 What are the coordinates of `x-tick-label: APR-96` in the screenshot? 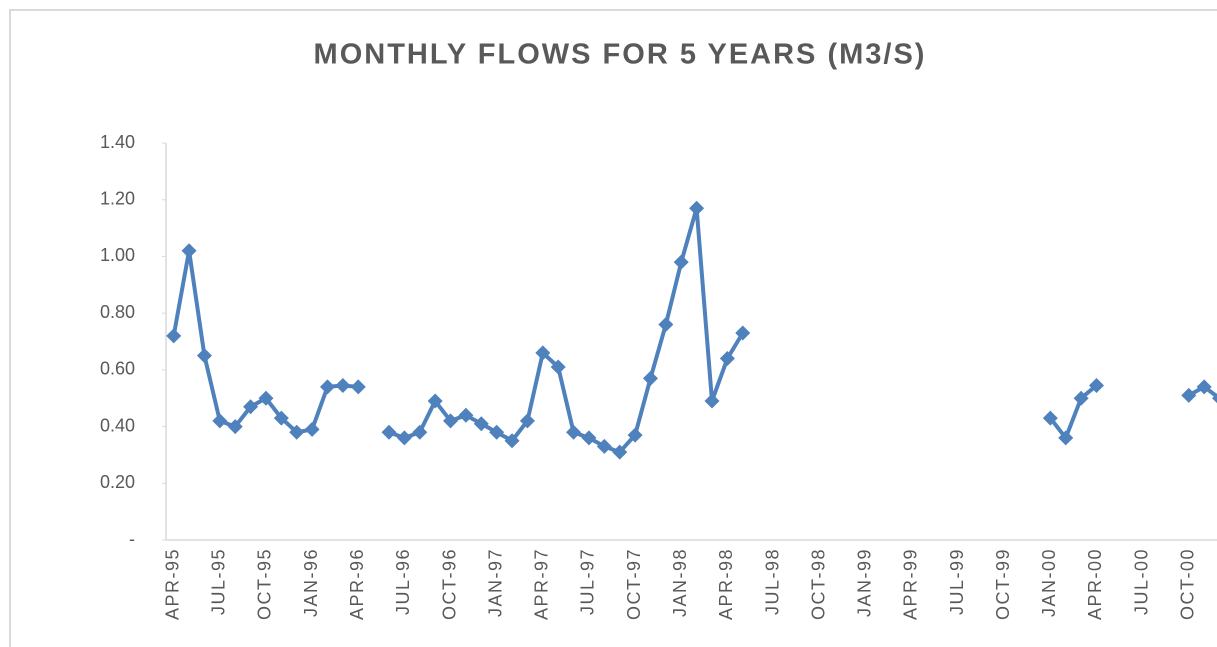 It's located at (357, 584).